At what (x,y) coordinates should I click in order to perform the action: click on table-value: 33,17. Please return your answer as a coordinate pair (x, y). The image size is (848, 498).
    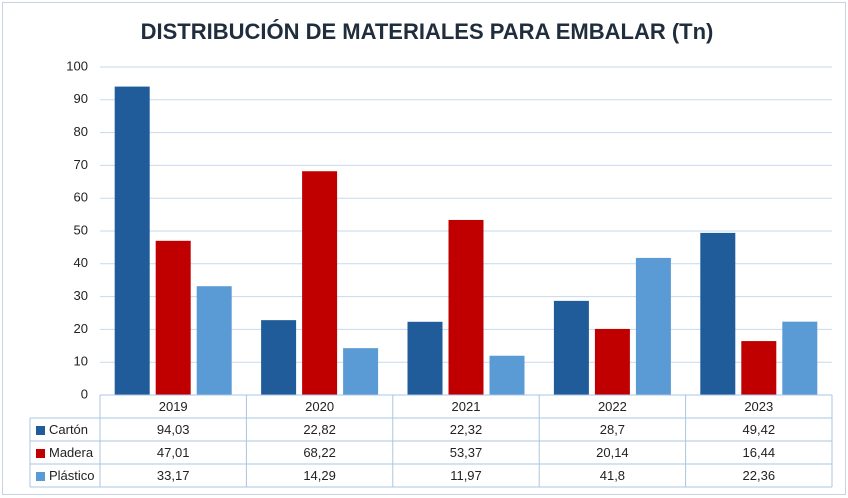
    Looking at the image, I should click on (173, 475).